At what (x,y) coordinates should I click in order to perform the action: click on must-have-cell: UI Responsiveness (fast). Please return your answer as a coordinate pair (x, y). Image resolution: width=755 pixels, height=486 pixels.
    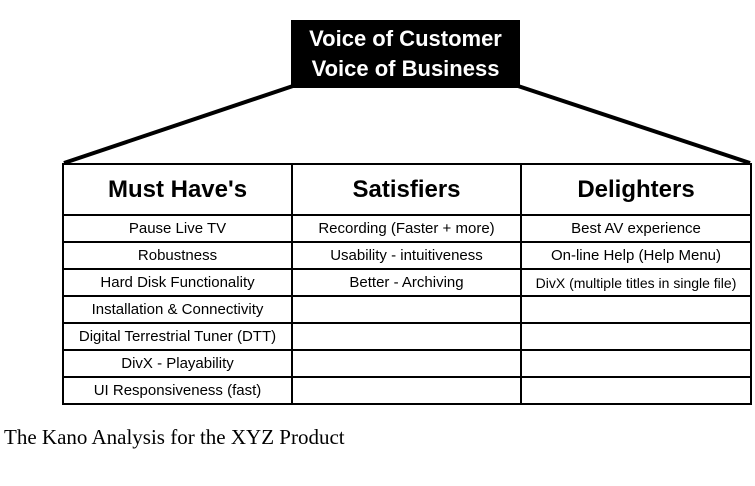
    Looking at the image, I should click on (177, 390).